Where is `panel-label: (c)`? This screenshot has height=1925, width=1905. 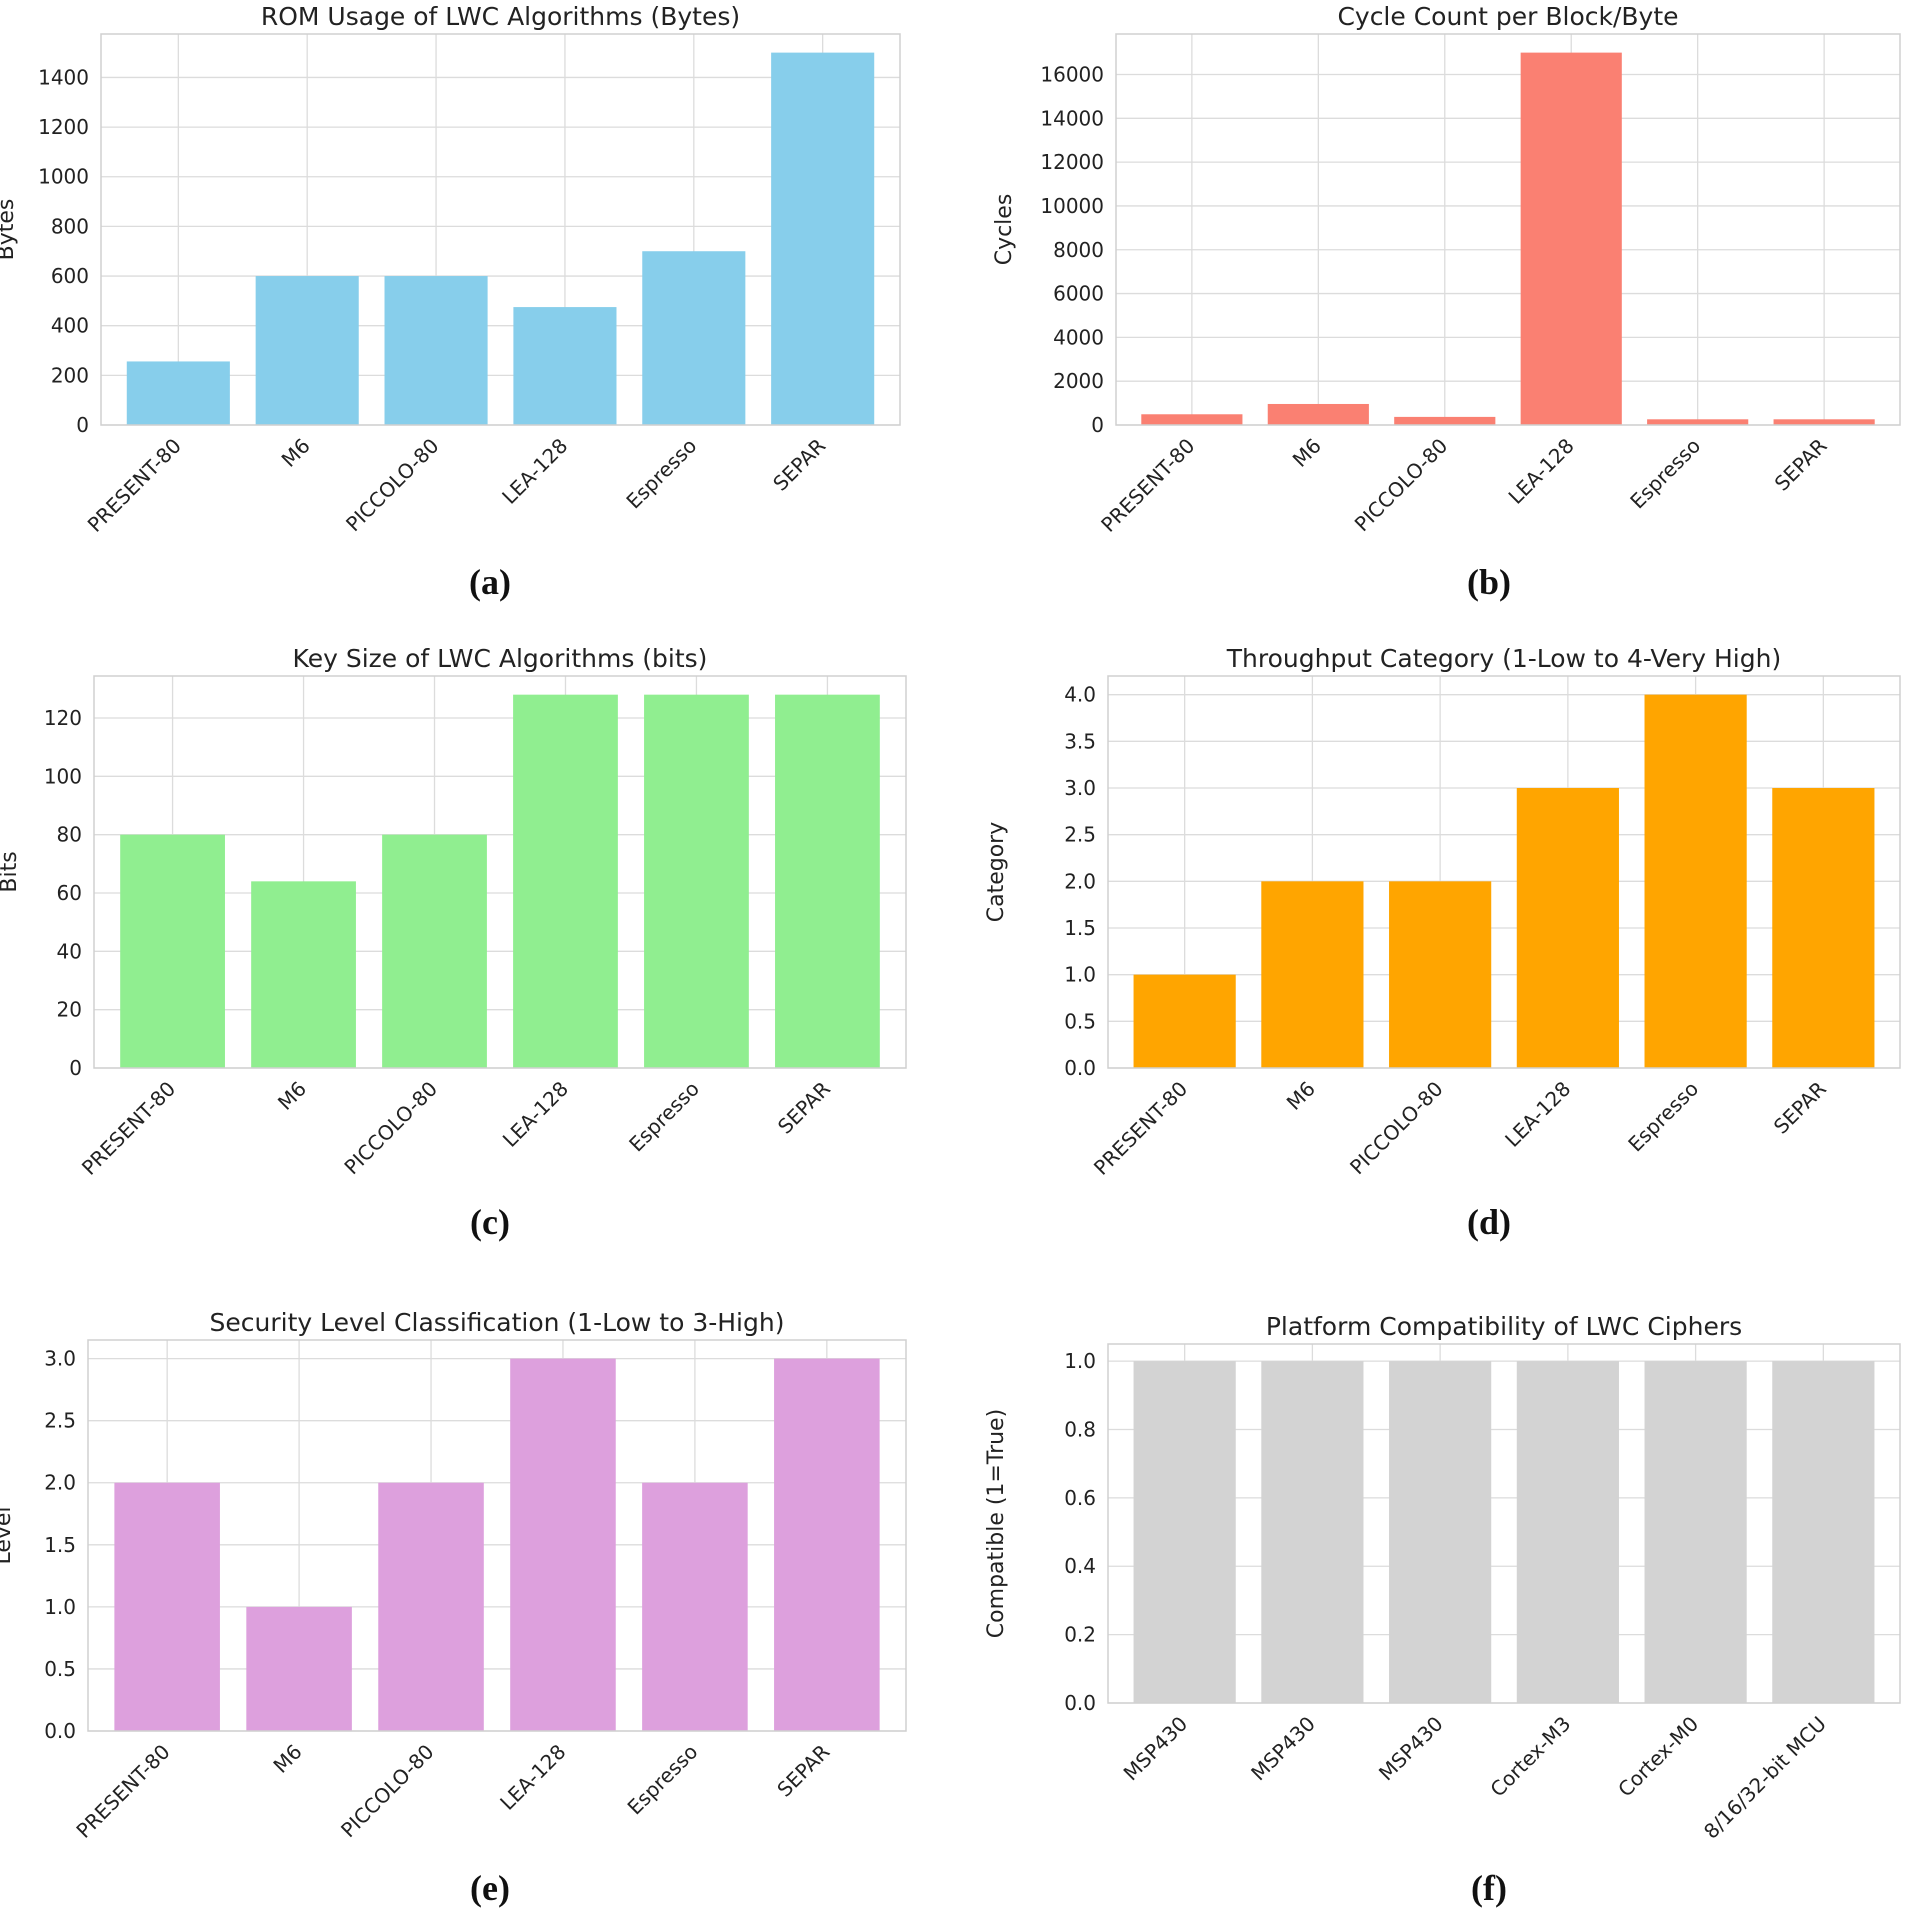
panel-label: (c) is located at coordinates (490, 1222).